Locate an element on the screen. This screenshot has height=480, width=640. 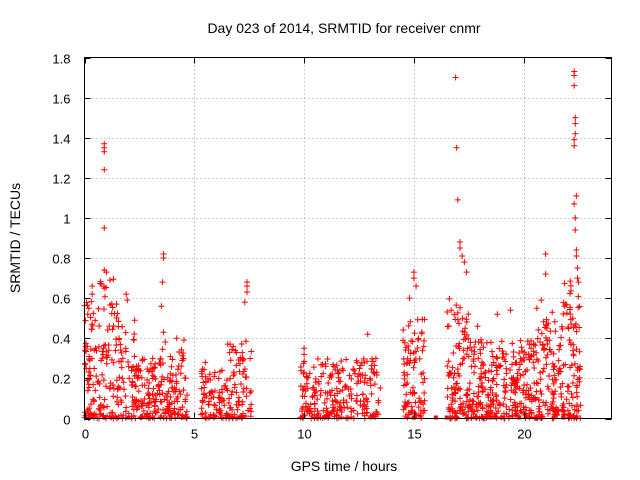
x-tick-label: 20 is located at coordinates (524, 434).